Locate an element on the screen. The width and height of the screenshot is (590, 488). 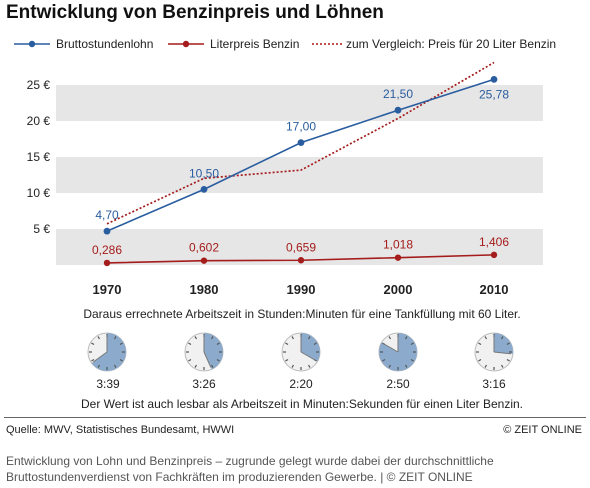
y-tick-label: 20 € is located at coordinates (39, 121).